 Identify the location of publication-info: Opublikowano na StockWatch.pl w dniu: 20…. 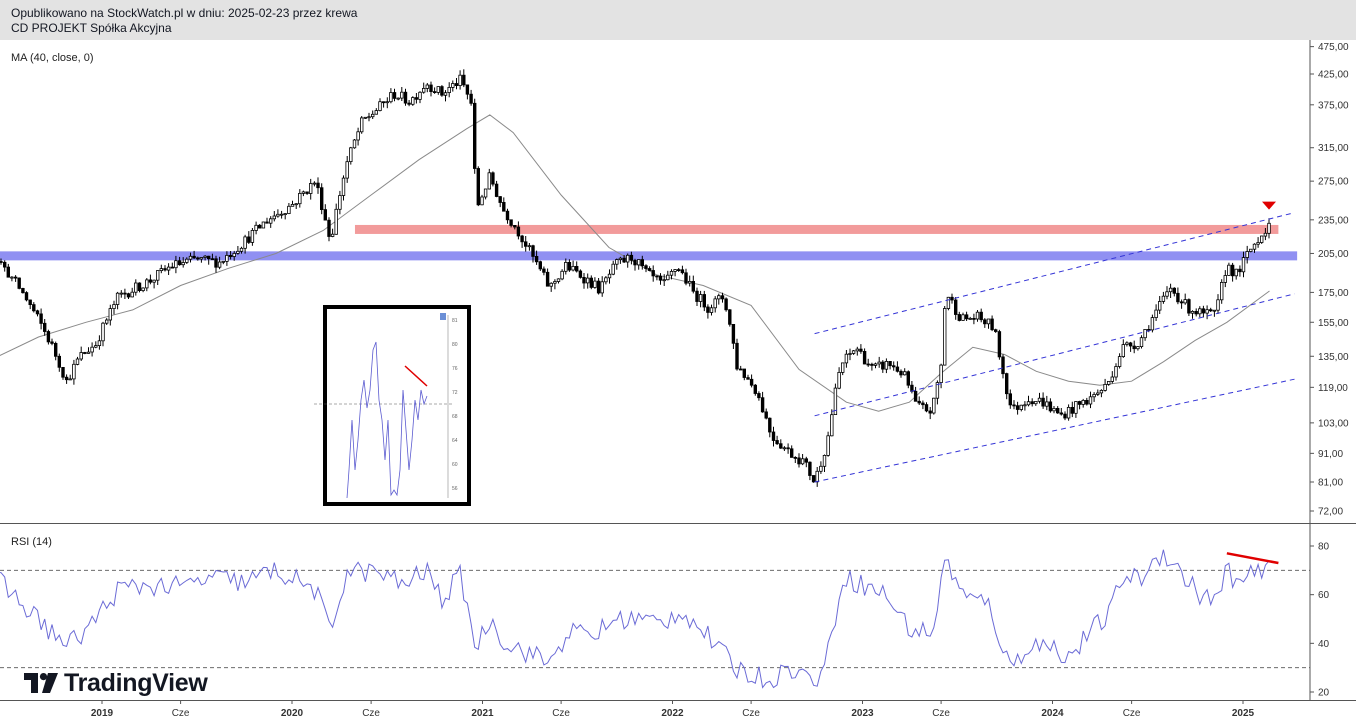
(184, 13).